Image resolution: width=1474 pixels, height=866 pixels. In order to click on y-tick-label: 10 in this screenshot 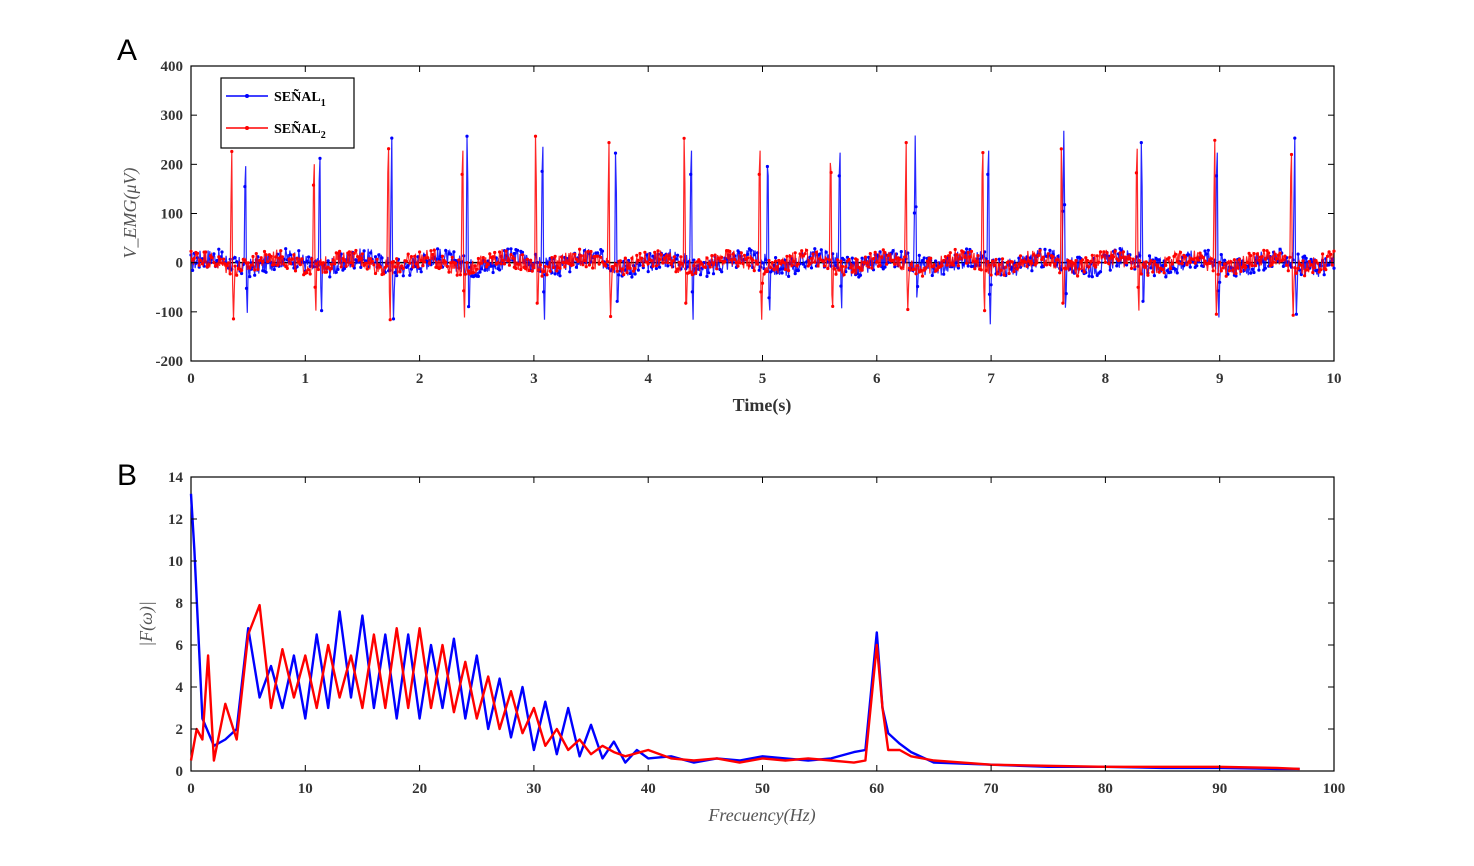, I will do `click(175, 562)`.